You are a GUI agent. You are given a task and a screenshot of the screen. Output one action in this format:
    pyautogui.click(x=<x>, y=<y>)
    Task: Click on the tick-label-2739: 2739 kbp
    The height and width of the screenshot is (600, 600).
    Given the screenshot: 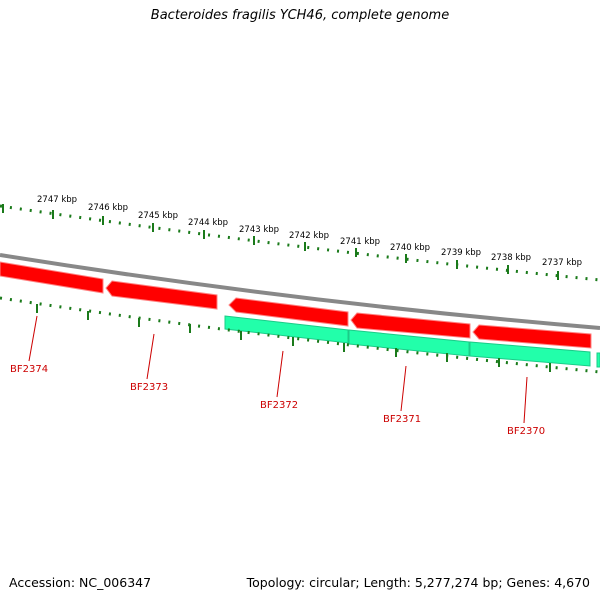 What is the action you would take?
    pyautogui.click(x=461, y=253)
    